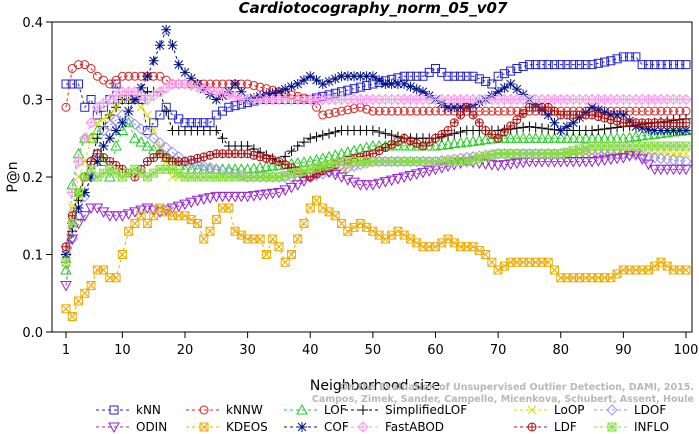 This screenshot has height=434, width=699. Describe the element at coordinates (91, 123) in the screenshot. I see `data-point-fastabod` at that location.